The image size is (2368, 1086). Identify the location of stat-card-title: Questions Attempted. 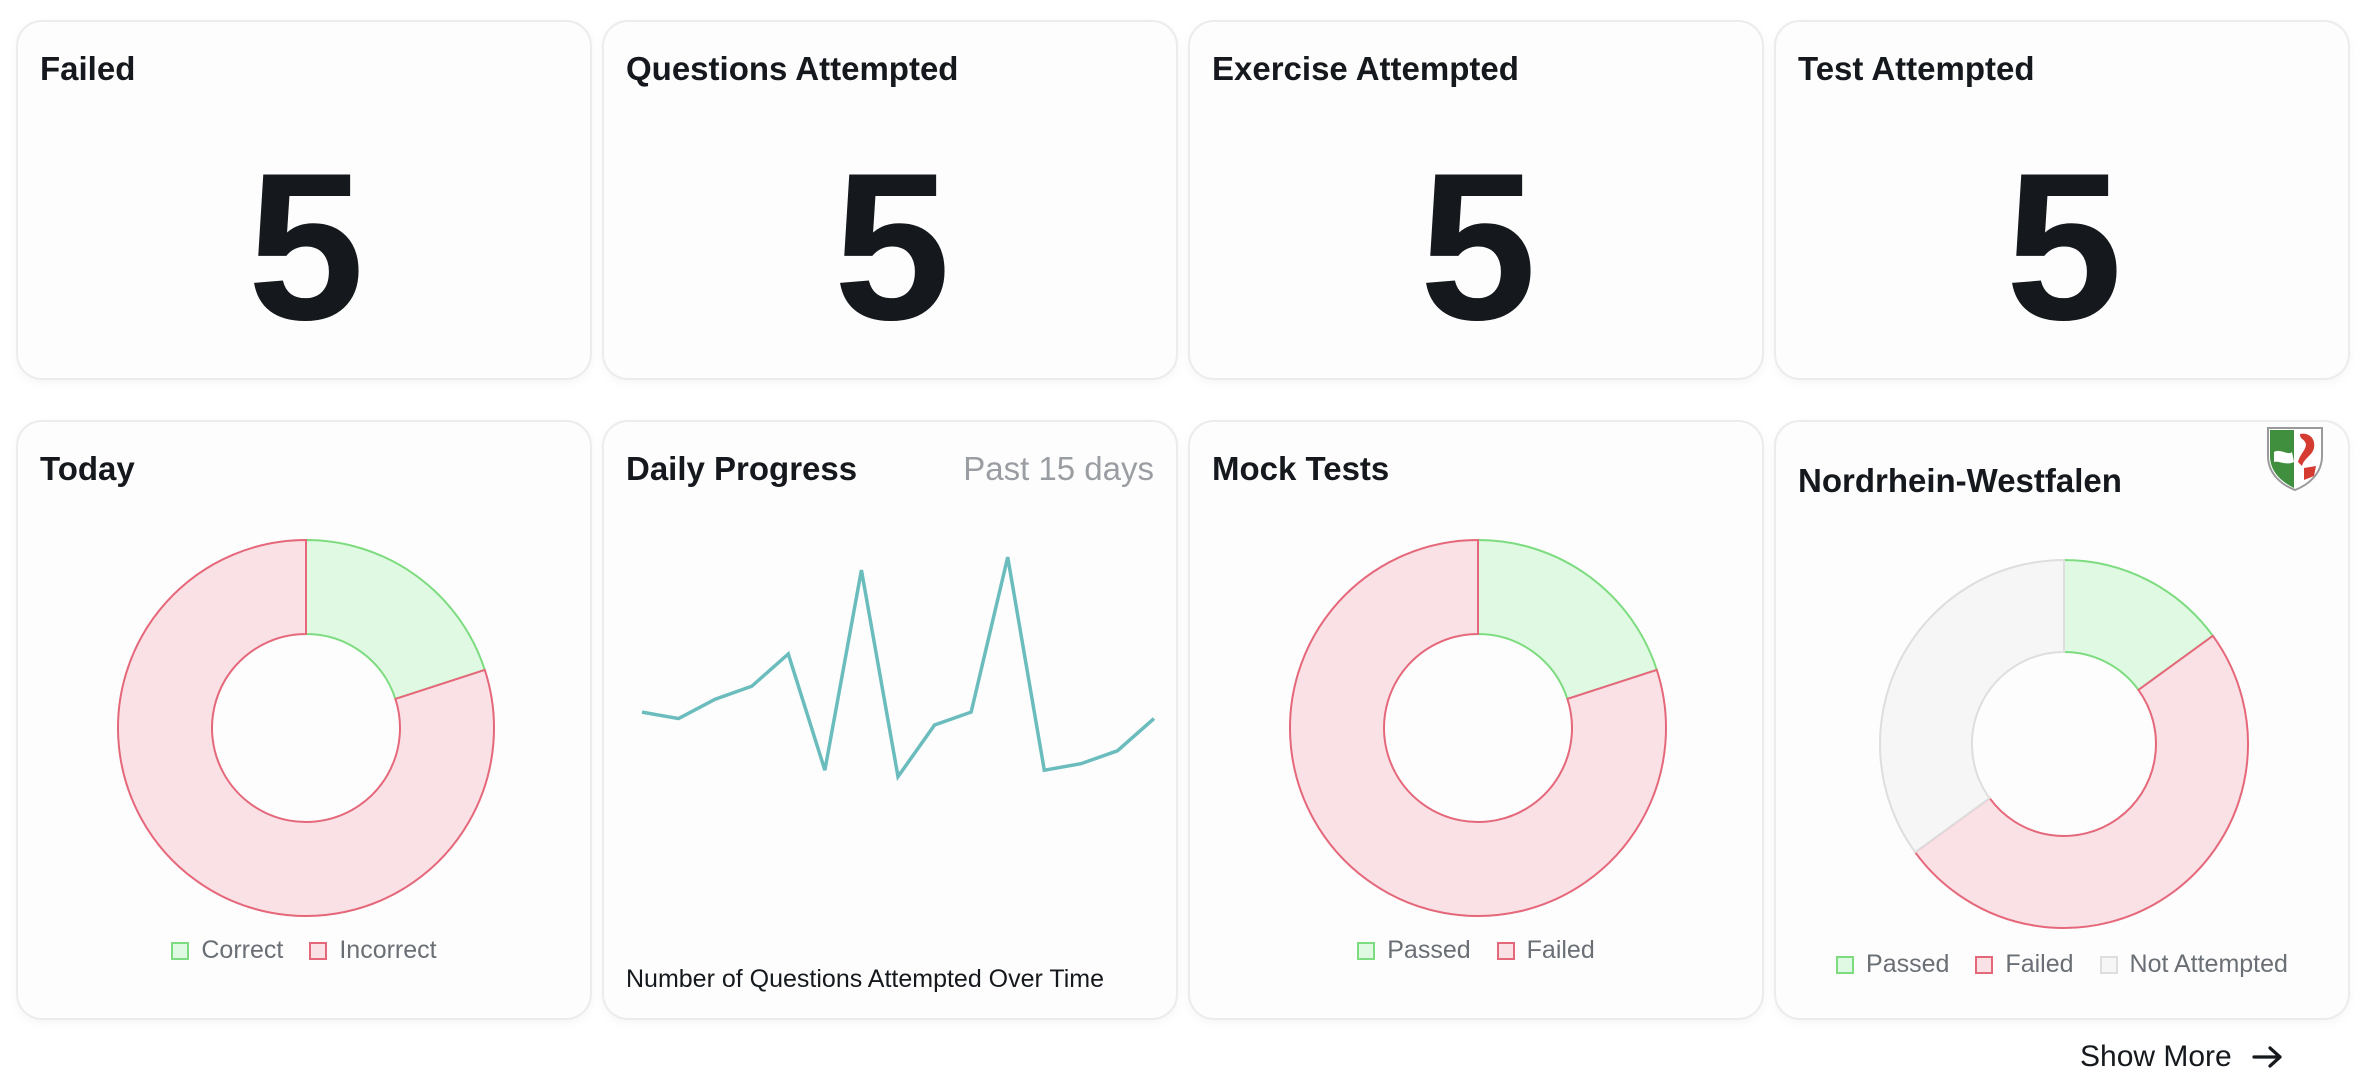
(792, 68).